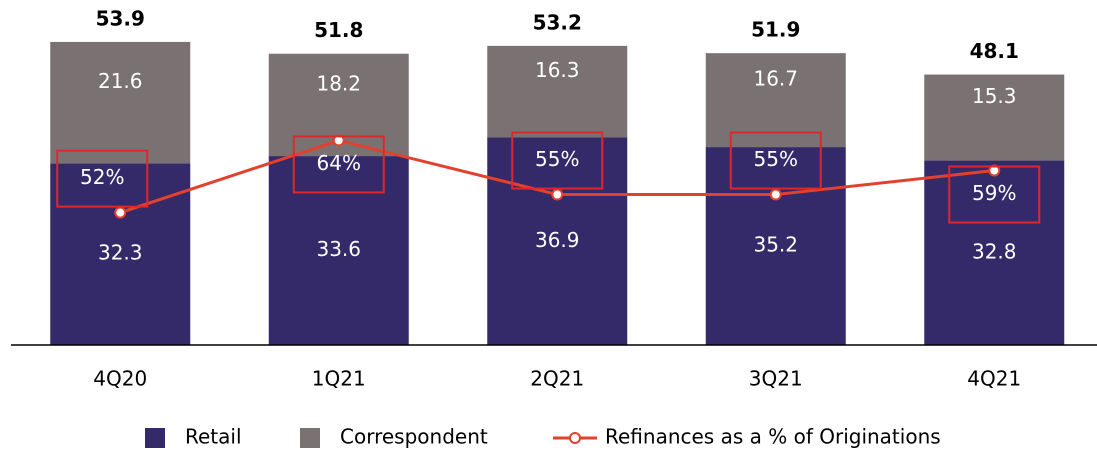 This screenshot has width=1097, height=455. I want to click on segment-label: 33.6, so click(338, 249).